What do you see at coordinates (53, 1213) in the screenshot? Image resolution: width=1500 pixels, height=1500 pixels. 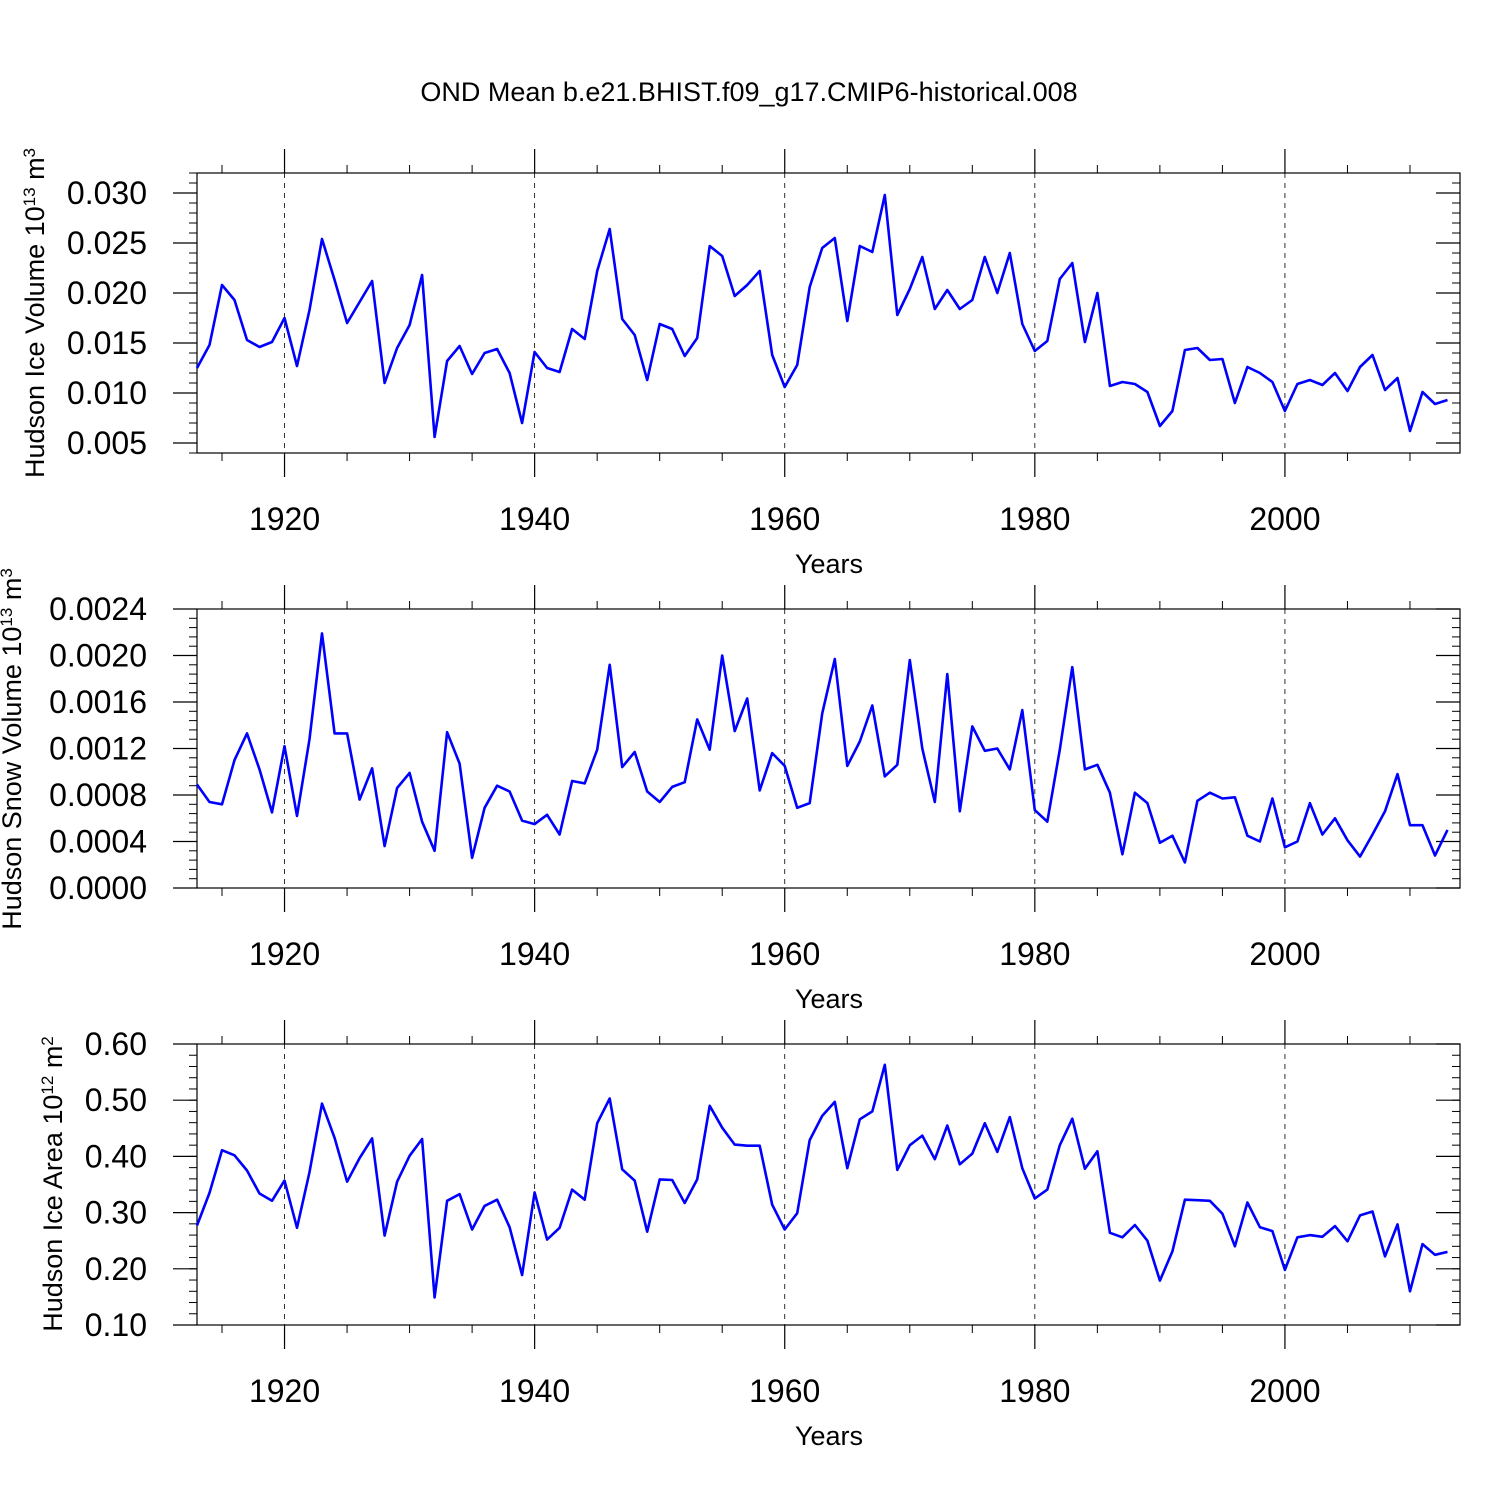 I see `y-axis-label-text: Hudson Ice Area 10` at bounding box center [53, 1213].